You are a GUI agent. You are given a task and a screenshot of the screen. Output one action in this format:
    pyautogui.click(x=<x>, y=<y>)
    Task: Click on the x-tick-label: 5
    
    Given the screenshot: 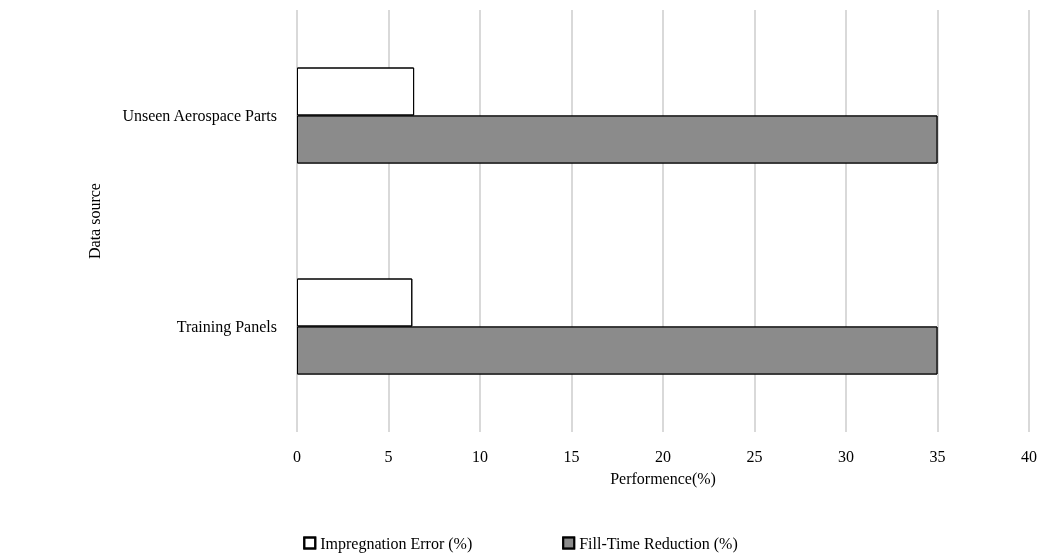 What is the action you would take?
    pyautogui.click(x=388, y=456)
    